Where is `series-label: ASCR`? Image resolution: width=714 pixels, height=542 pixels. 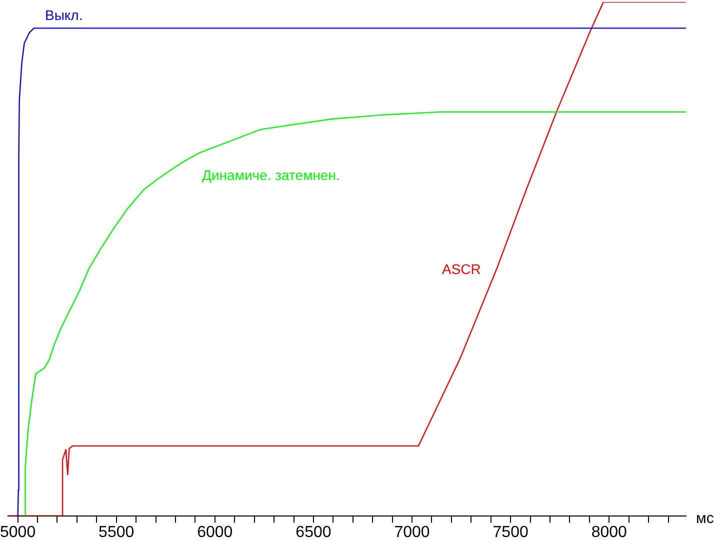 series-label: ASCR is located at coordinates (461, 268).